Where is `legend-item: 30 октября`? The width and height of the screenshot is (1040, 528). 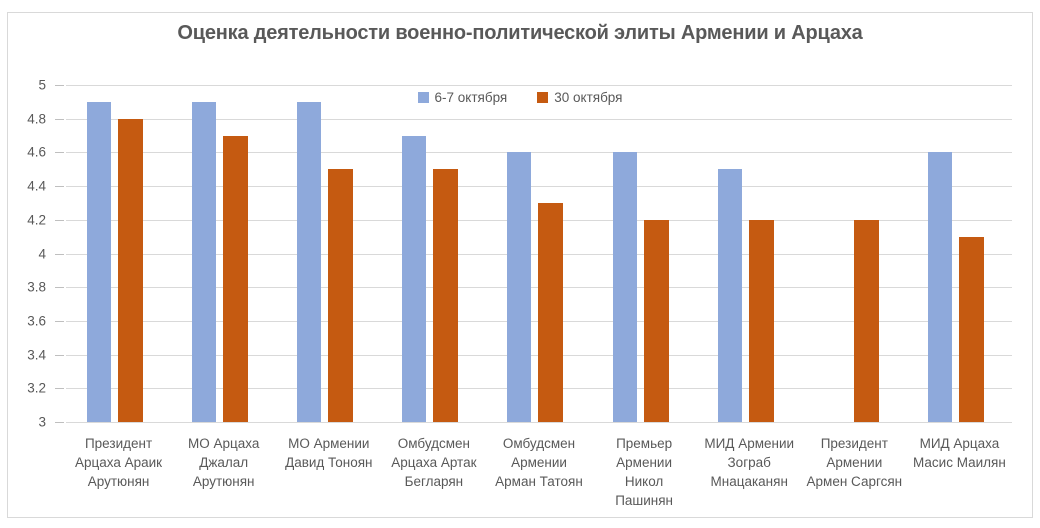
legend-item: 30 октября is located at coordinates (579, 97).